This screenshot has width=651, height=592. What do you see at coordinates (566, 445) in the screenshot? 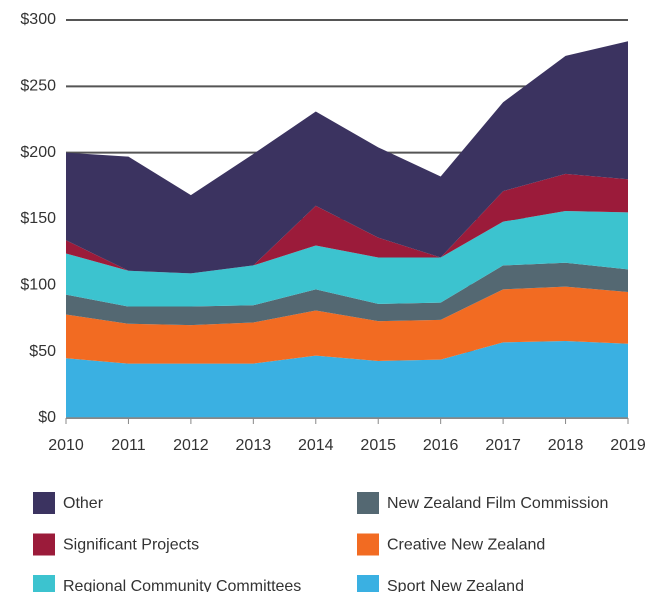
I see `x-tick-label: 2018` at bounding box center [566, 445].